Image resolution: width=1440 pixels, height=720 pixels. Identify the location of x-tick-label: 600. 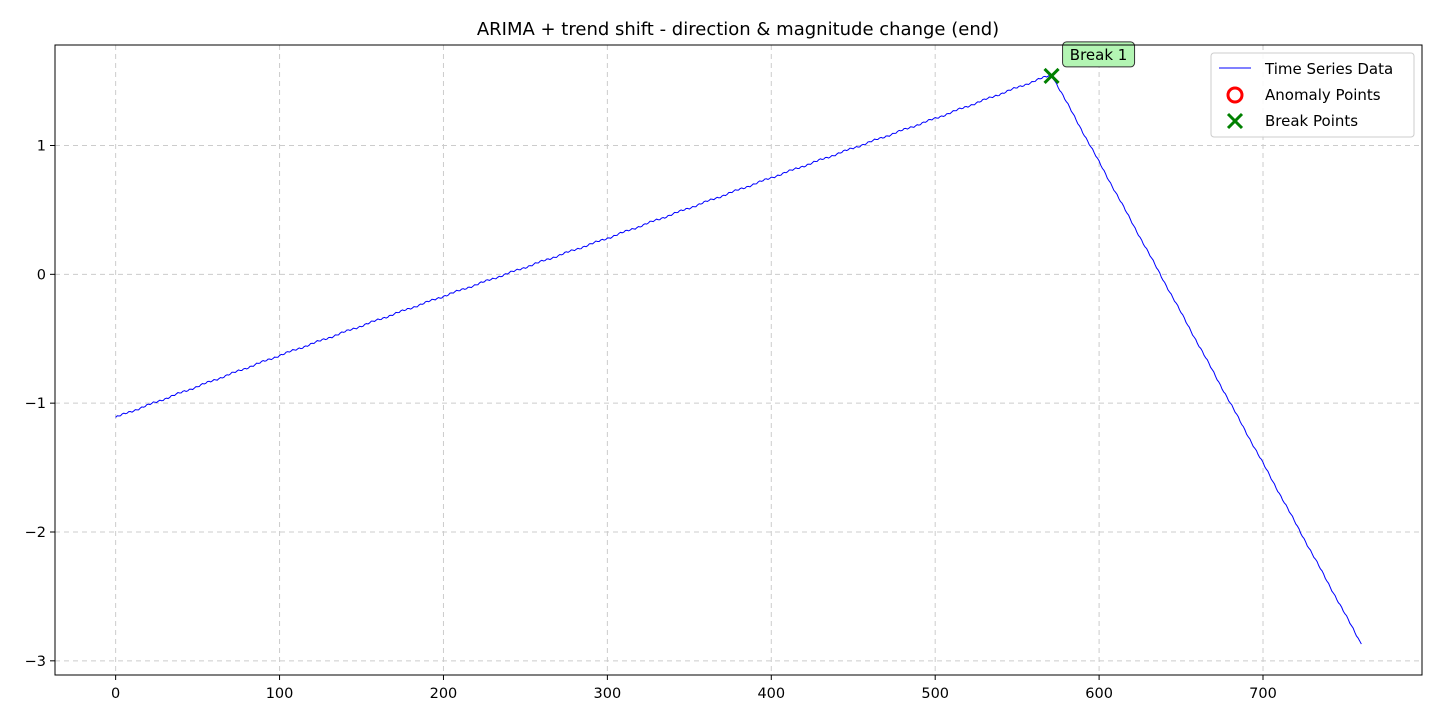
(1099, 694).